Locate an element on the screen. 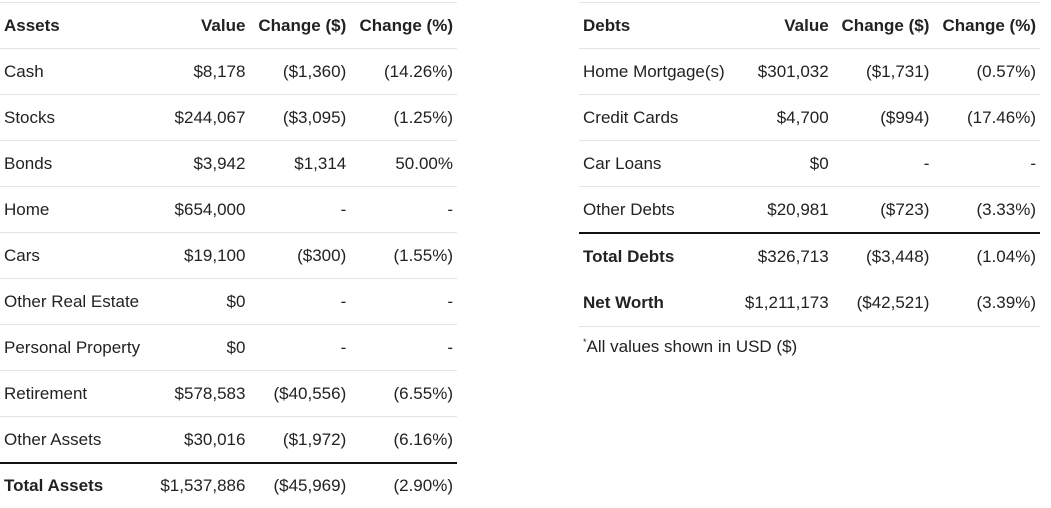 This screenshot has height=508, width=1051. asset-change-dollar: $1,314 is located at coordinates (300, 163).